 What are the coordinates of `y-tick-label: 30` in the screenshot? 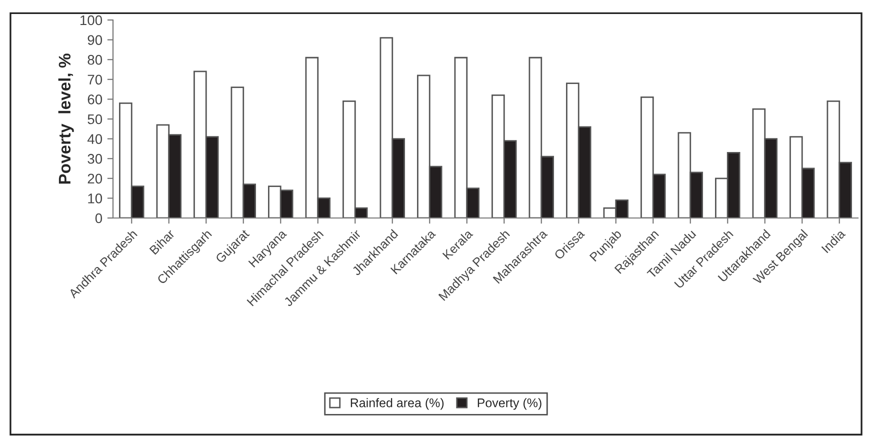 It's located at (95, 159).